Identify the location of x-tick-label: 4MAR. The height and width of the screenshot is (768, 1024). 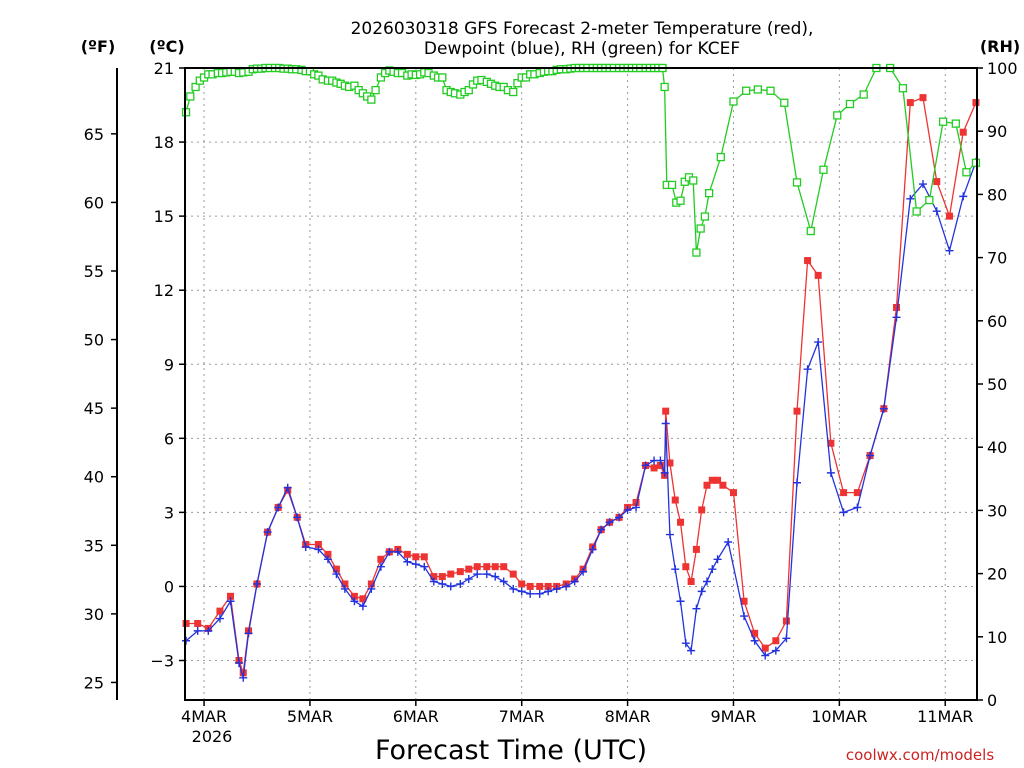
(204, 716).